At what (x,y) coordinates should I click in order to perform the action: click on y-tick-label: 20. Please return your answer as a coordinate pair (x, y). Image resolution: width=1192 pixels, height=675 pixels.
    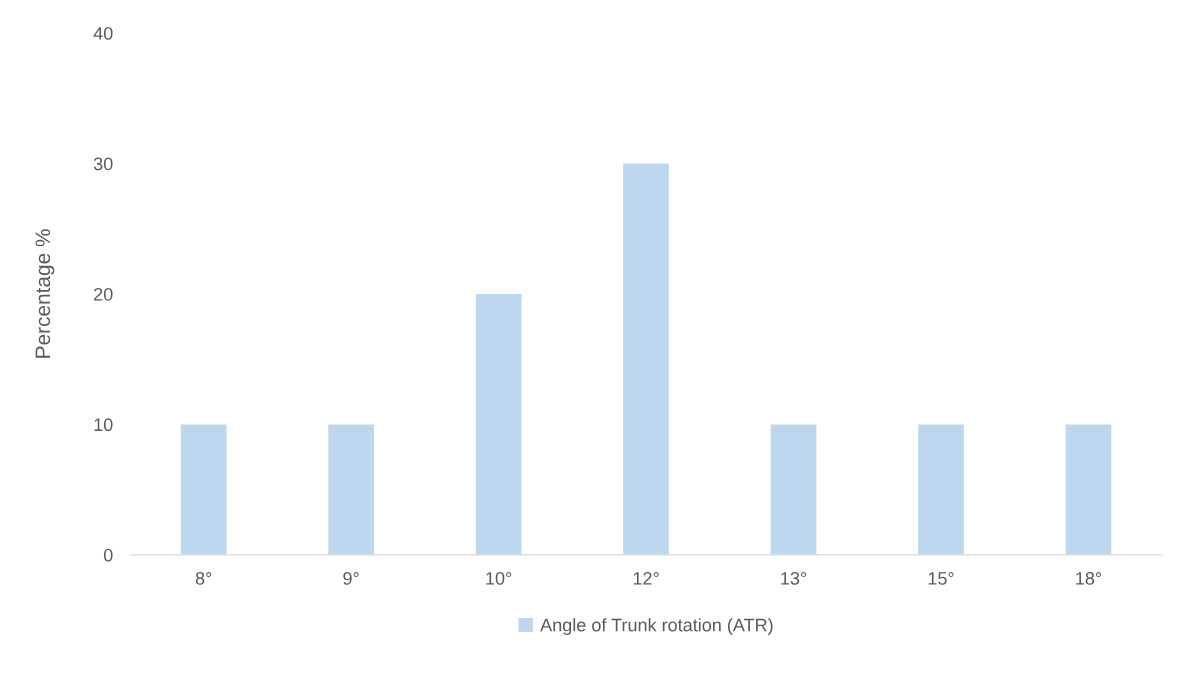
    Looking at the image, I should click on (103, 294).